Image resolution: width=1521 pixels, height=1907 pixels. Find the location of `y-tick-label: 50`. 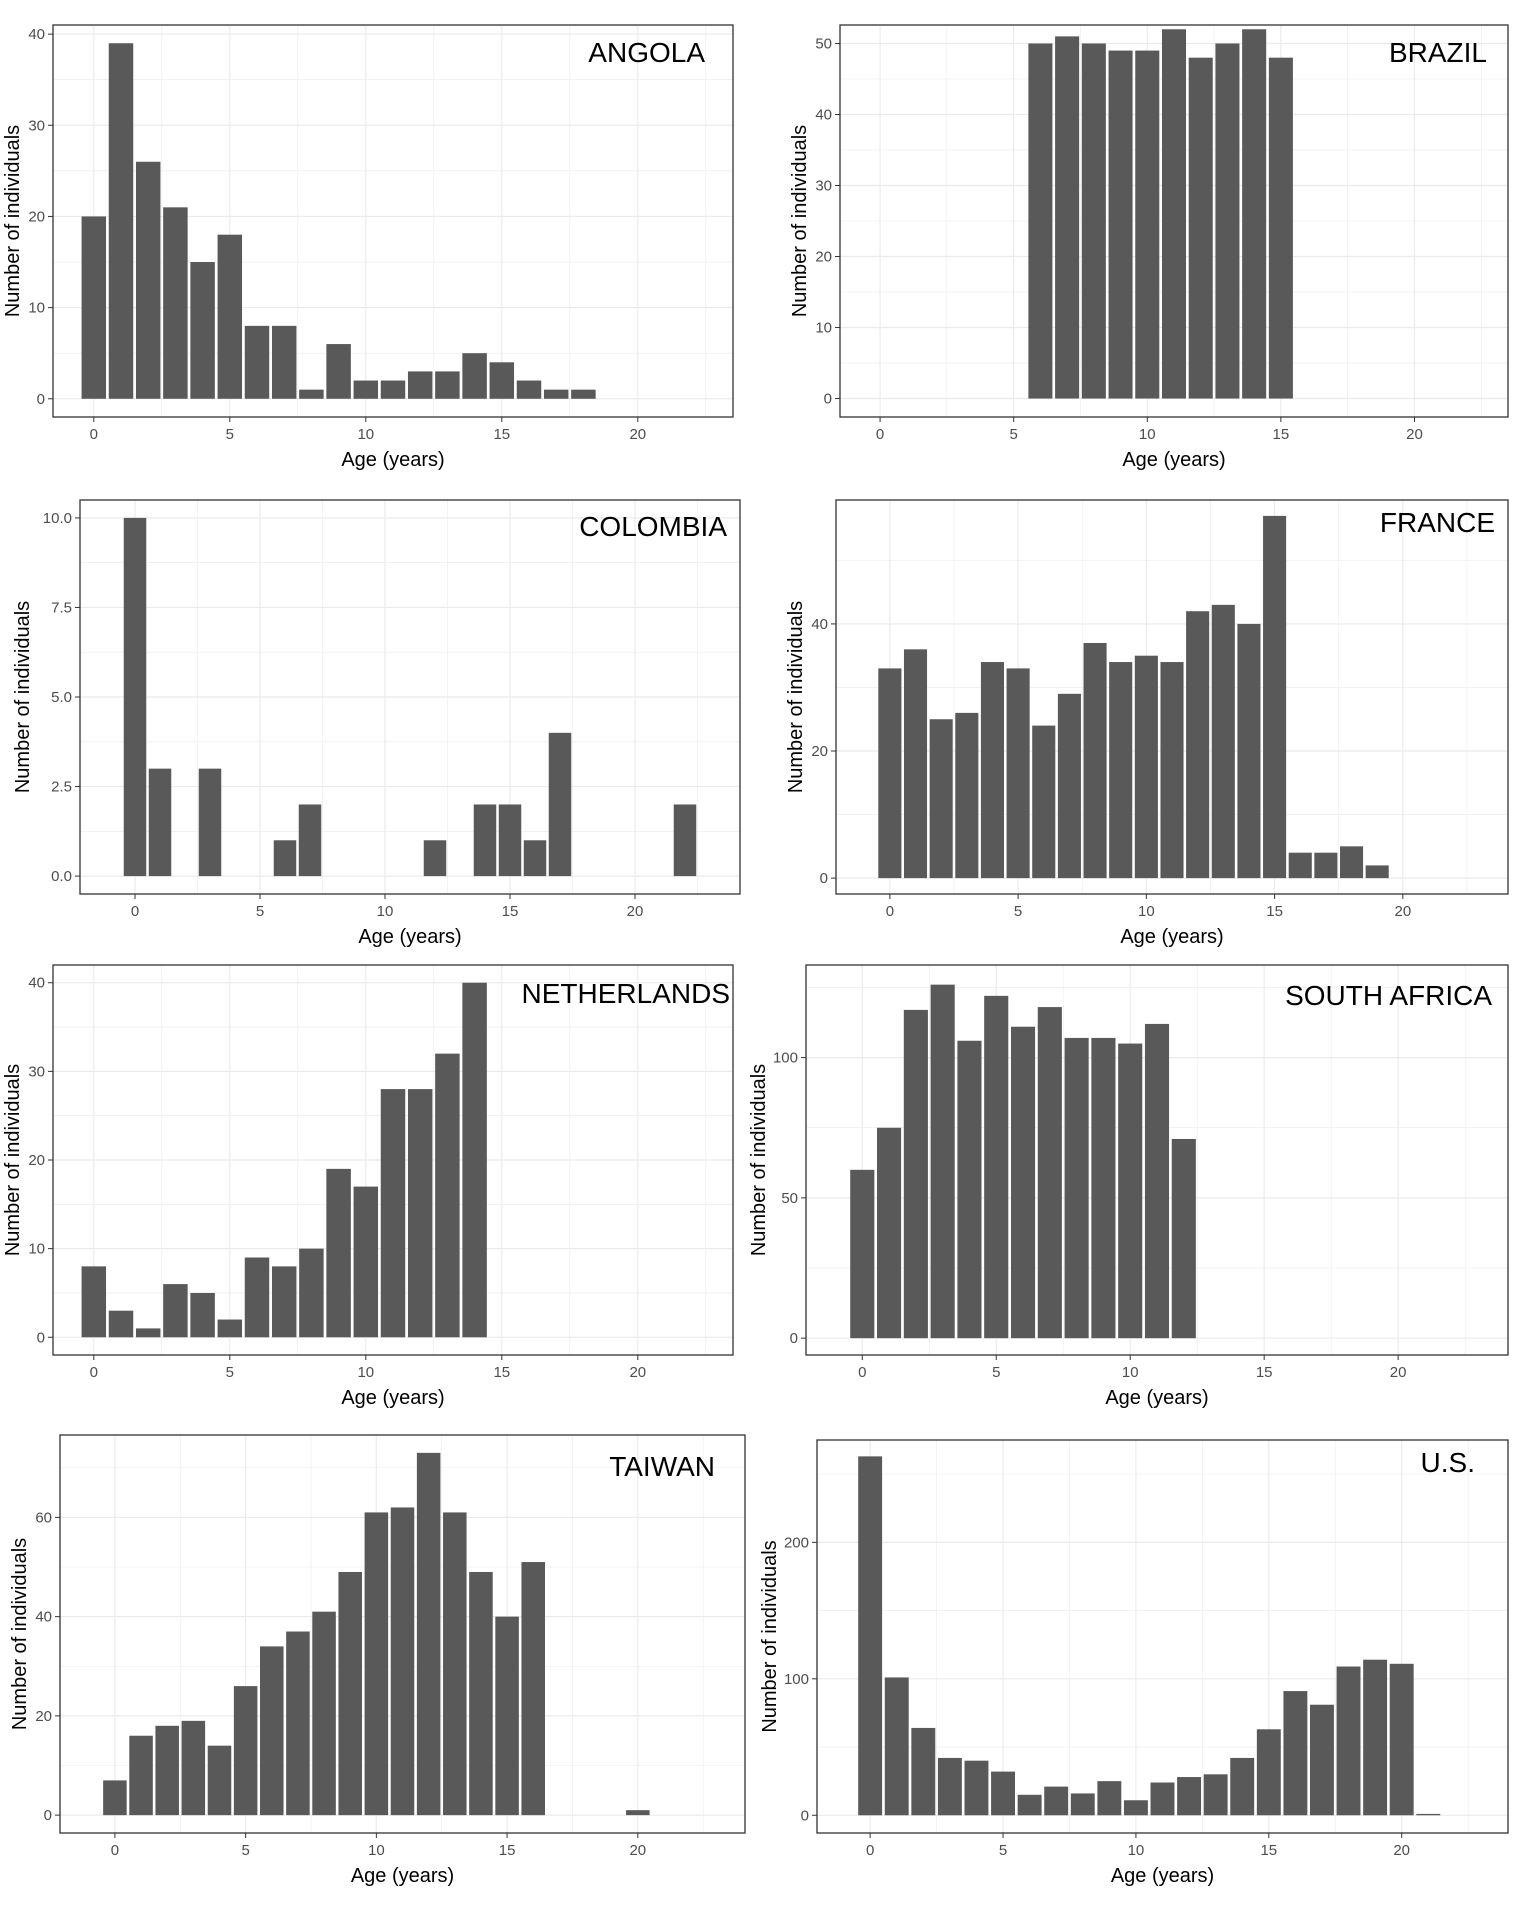

y-tick-label: 50 is located at coordinates (789, 1198).